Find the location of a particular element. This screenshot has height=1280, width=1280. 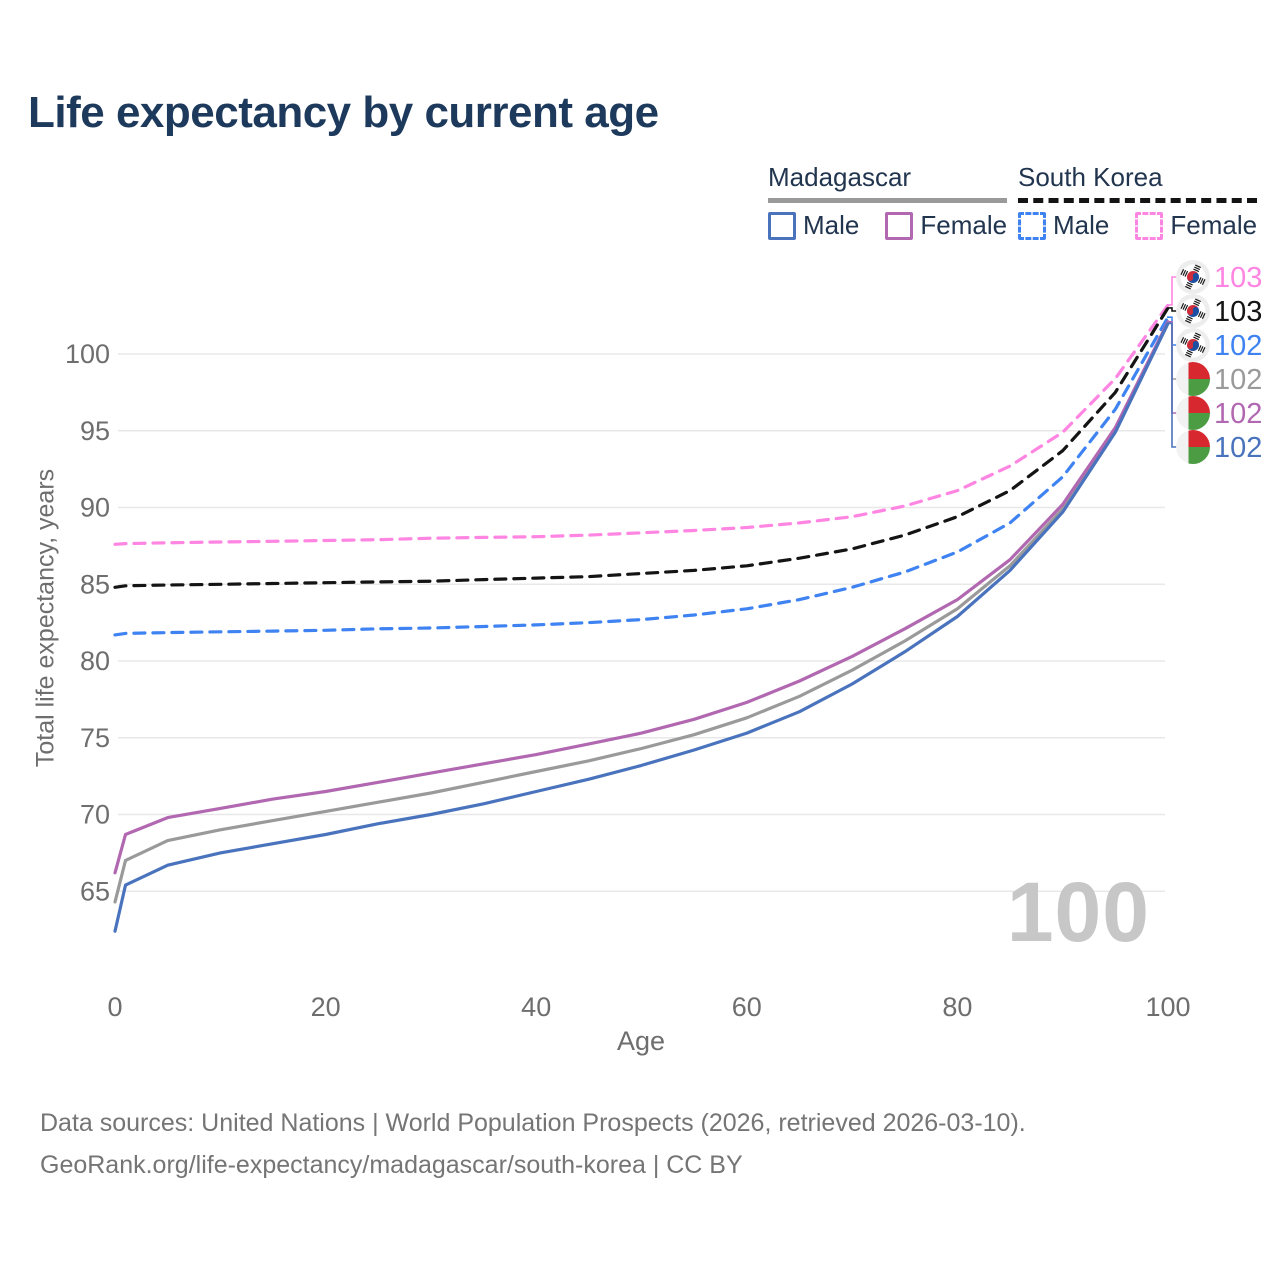

south-korea-male-swatch-icon is located at coordinates (1032, 225).